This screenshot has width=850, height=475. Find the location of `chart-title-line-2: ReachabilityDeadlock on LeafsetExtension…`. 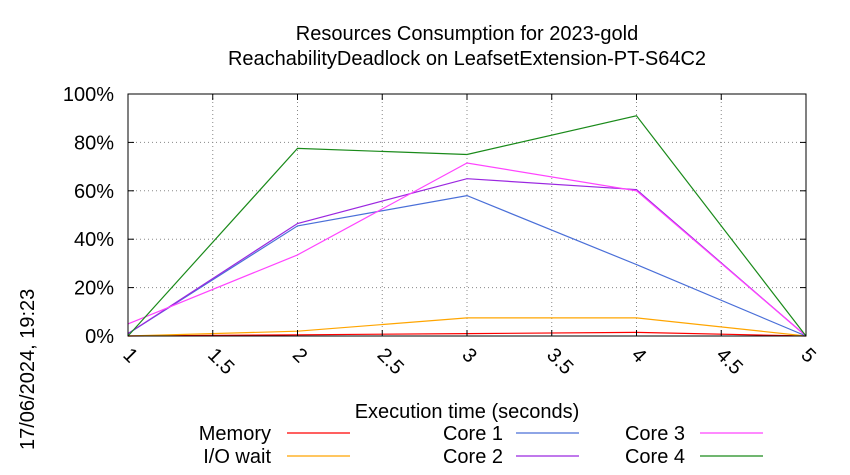

chart-title-line-2: ReachabilityDeadlock on LeafsetExtension… is located at coordinates (467, 59).